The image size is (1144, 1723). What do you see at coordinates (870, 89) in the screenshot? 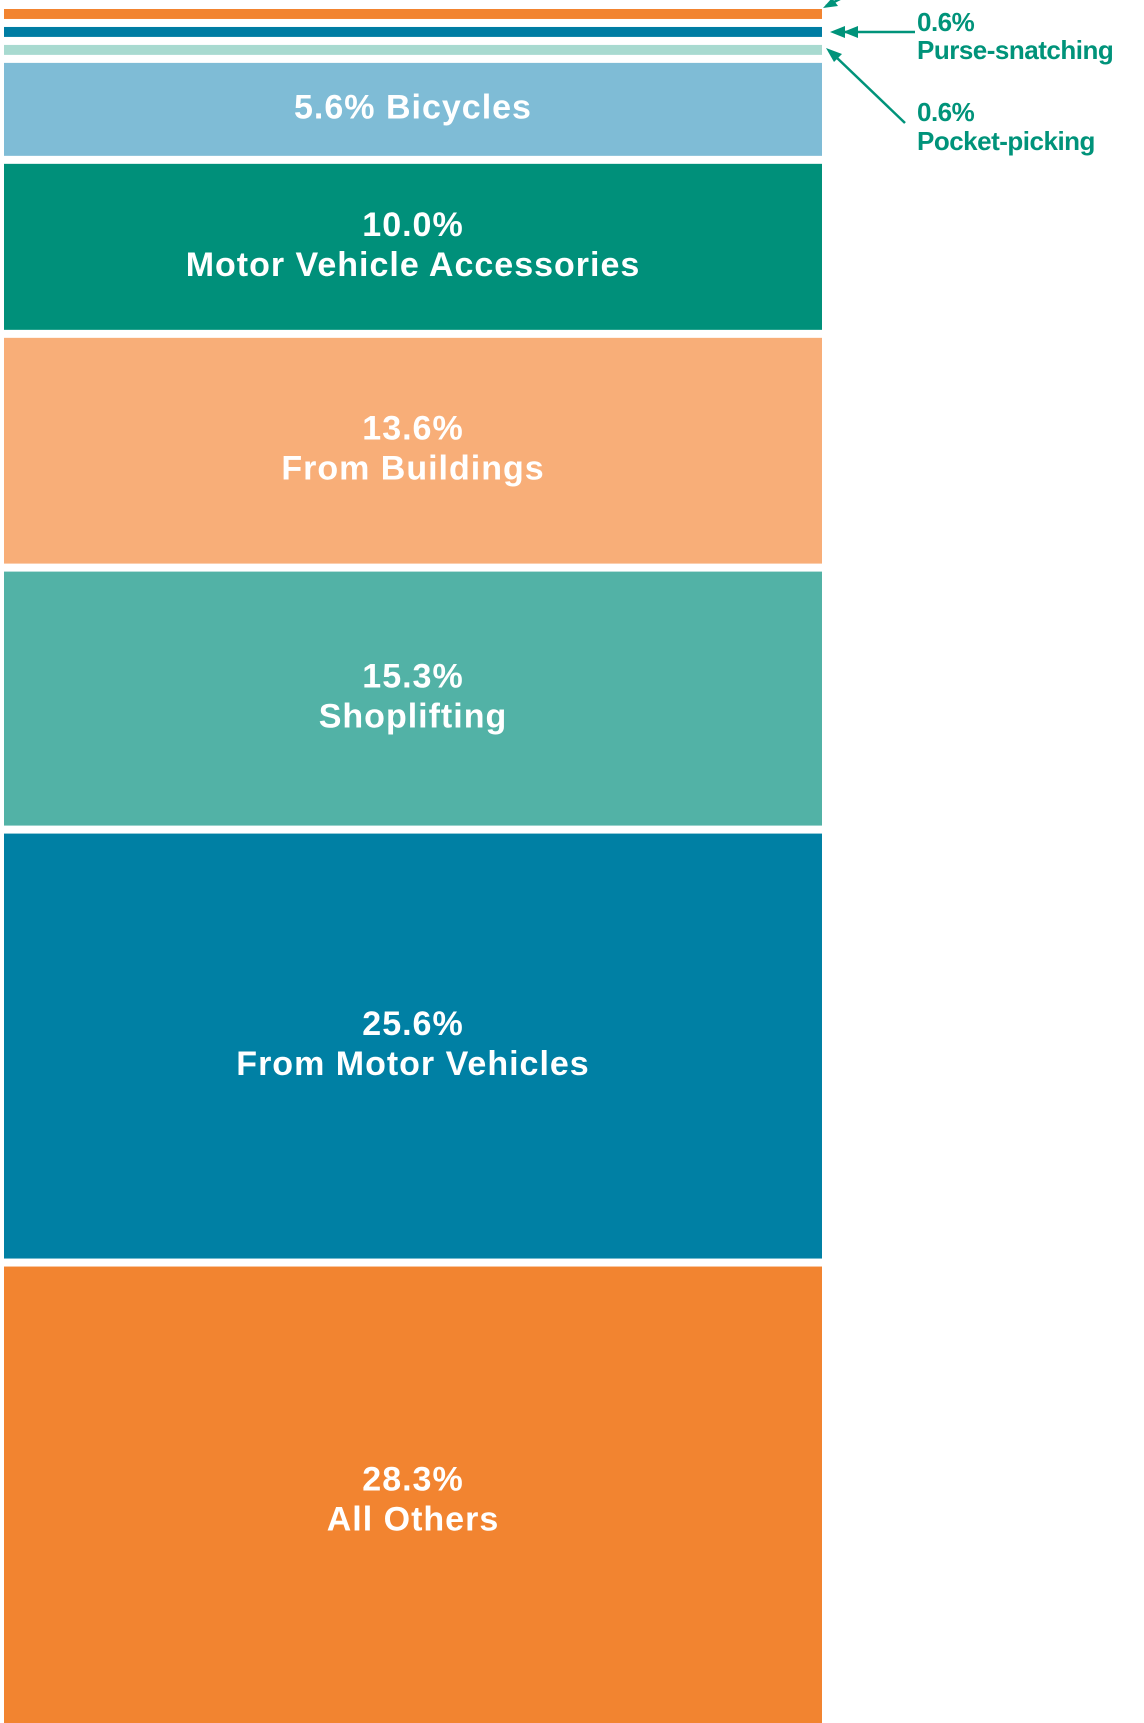
I see `arrow` at bounding box center [870, 89].